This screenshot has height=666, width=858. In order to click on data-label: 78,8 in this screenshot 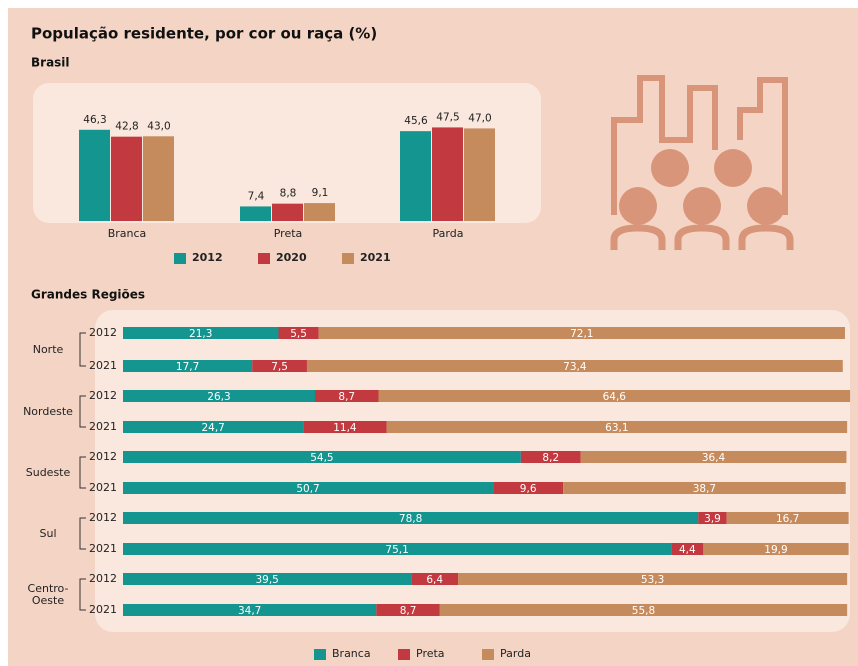, I will do `click(410, 519)`.